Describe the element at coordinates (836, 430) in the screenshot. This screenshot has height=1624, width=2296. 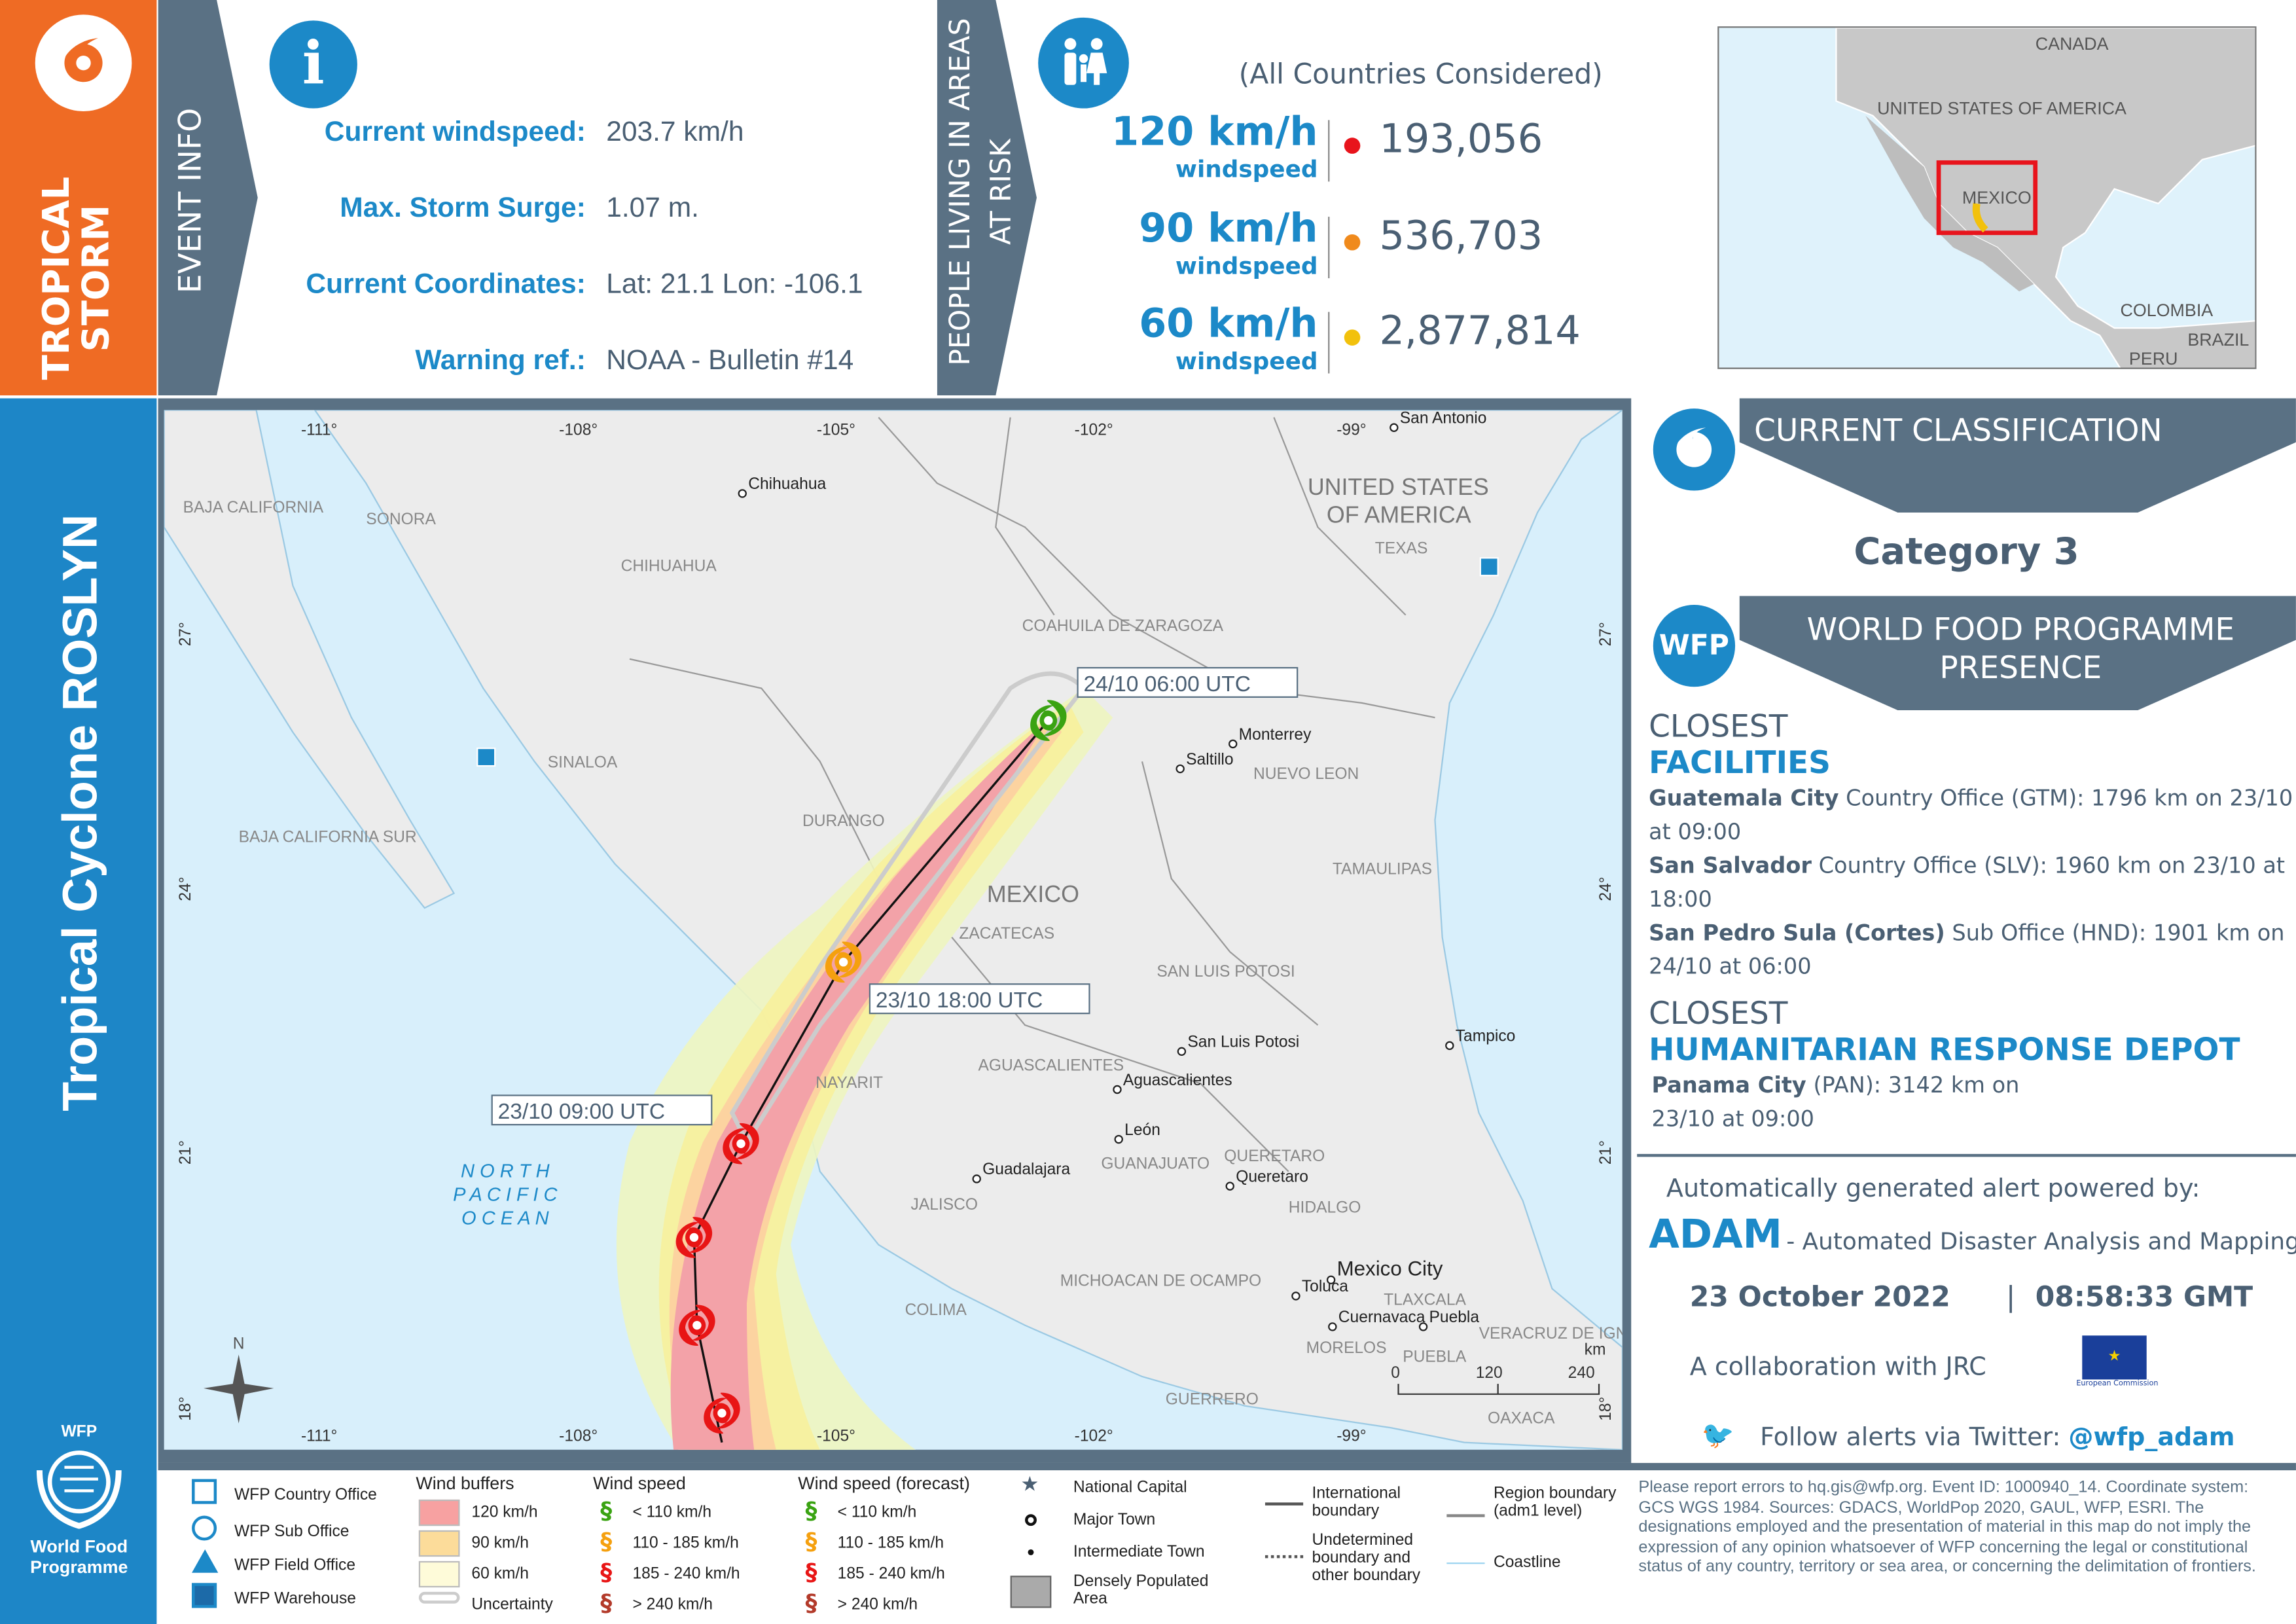
I see `lon-tick: -105°` at that location.